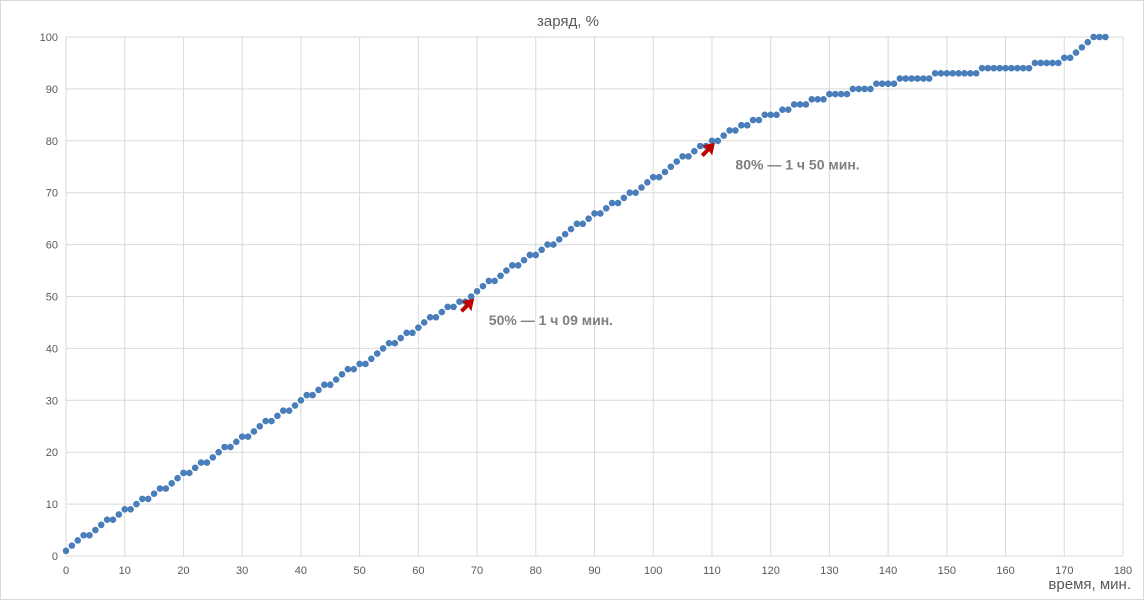 The width and height of the screenshot is (1144, 601). I want to click on x-tick-label: 150, so click(947, 571).